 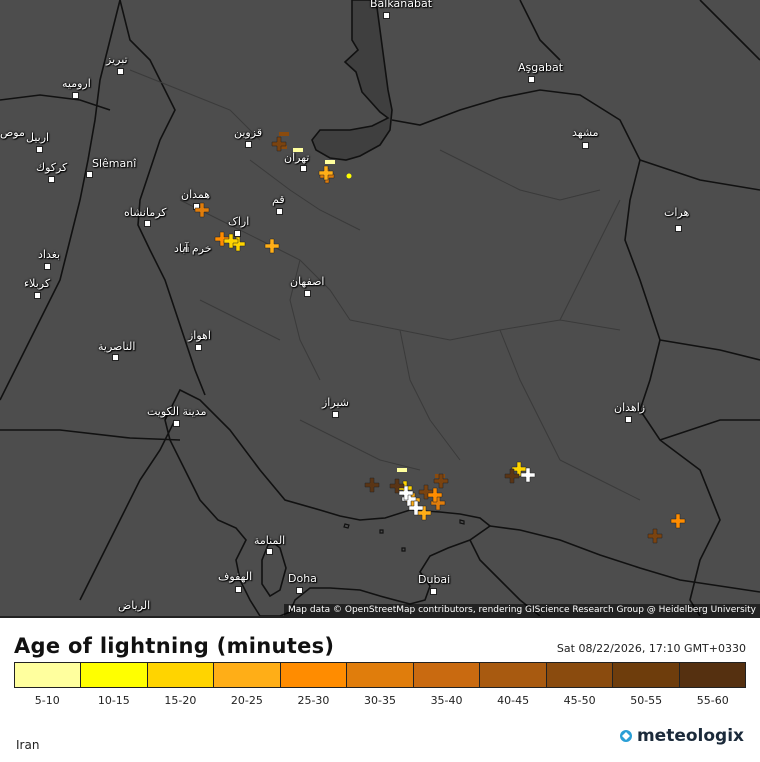 What do you see at coordinates (270, 540) in the screenshot?
I see `city-label: المنامة` at bounding box center [270, 540].